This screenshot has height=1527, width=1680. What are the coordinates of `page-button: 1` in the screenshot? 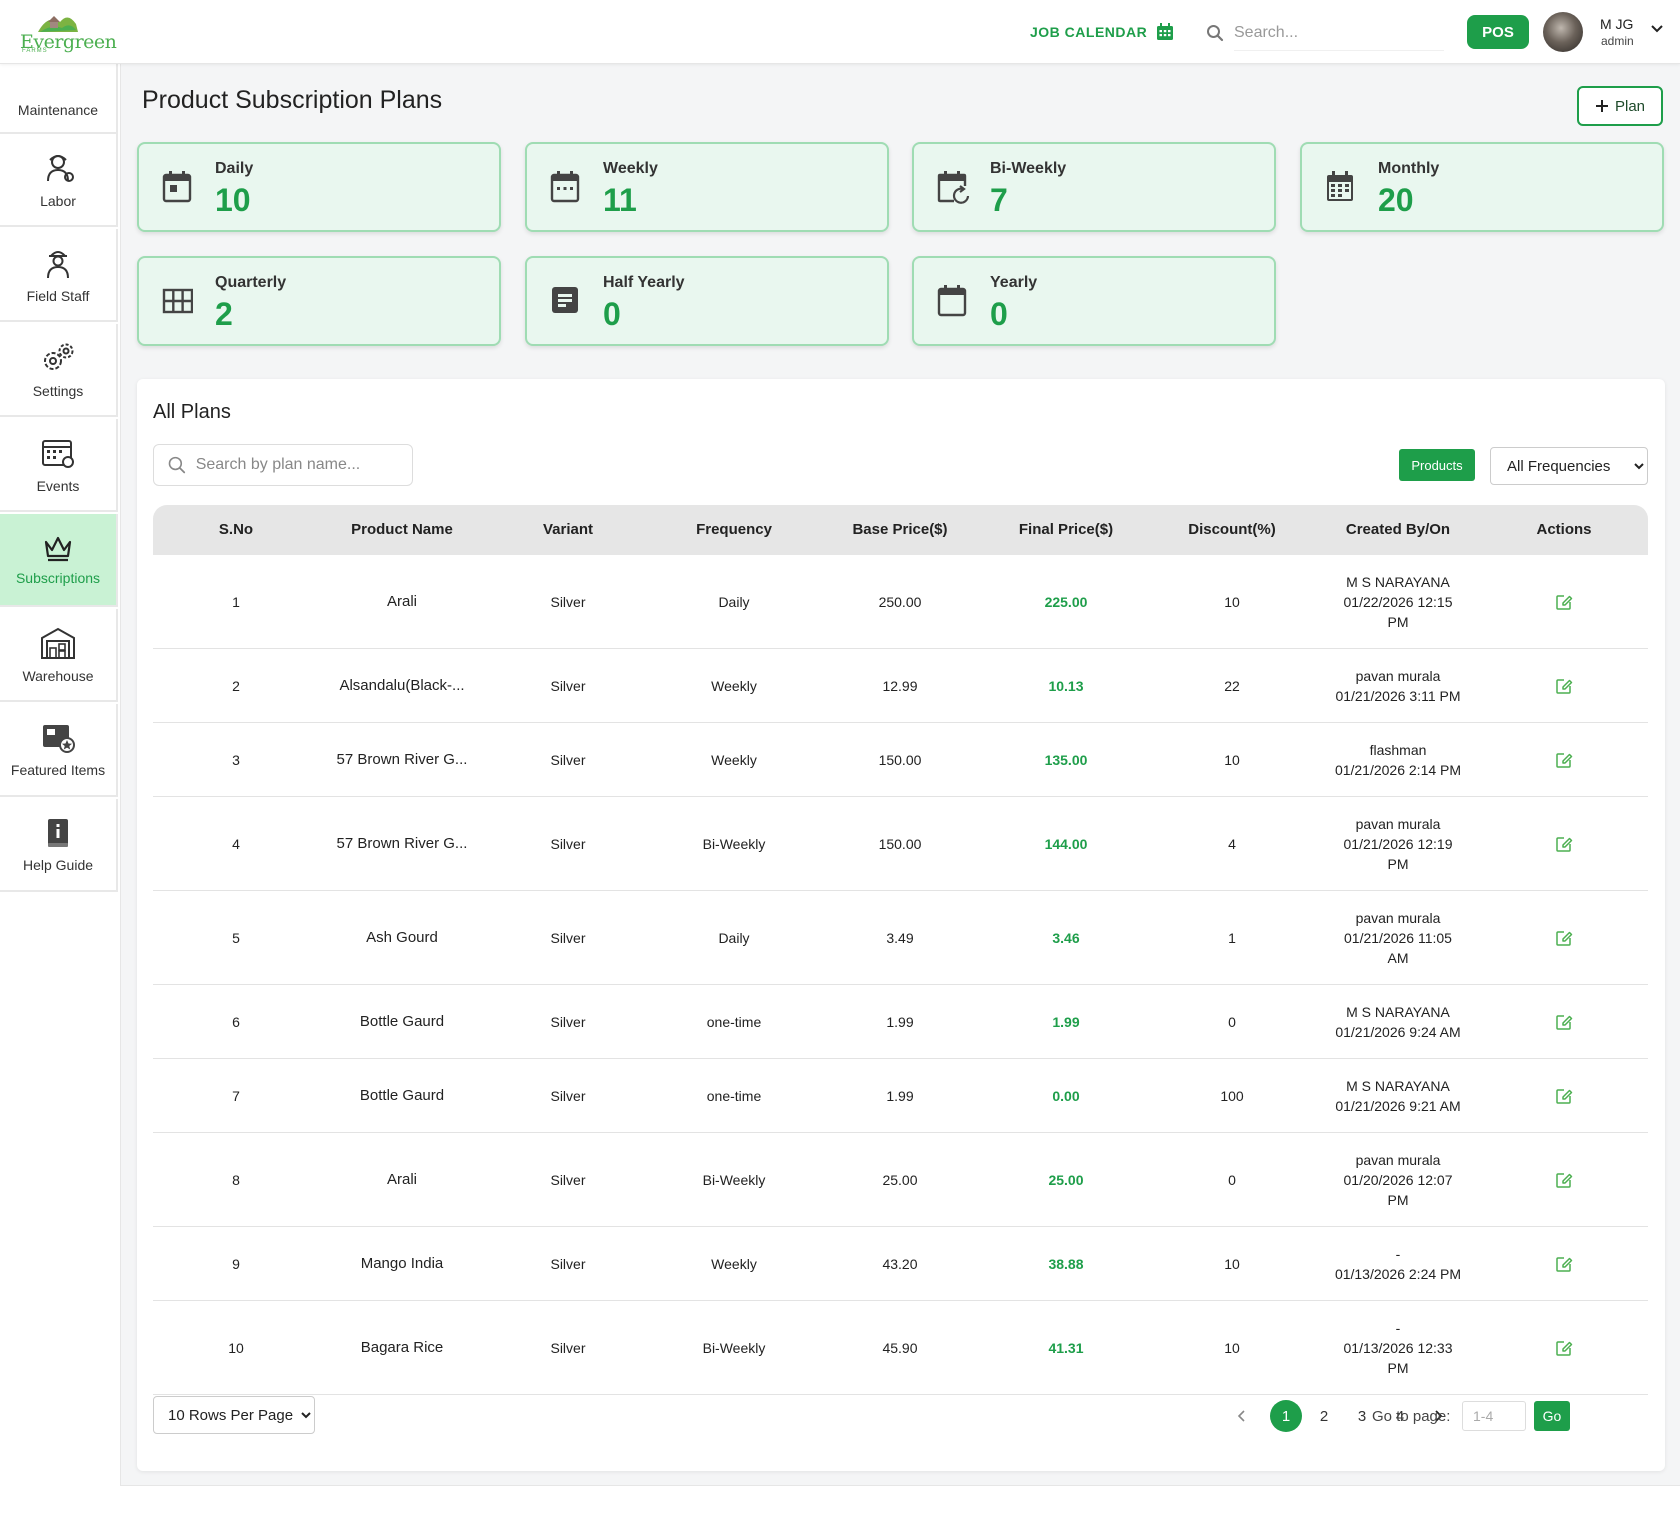 It's located at (1286, 1416).